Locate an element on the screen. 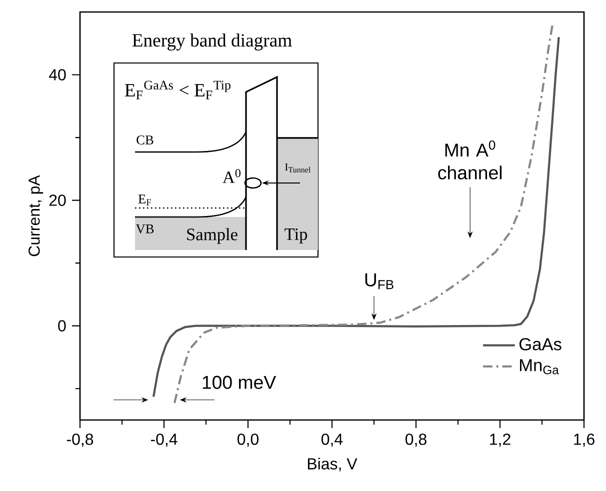 The height and width of the screenshot is (491, 606). x-tick-label: 0,0 is located at coordinates (248, 440).